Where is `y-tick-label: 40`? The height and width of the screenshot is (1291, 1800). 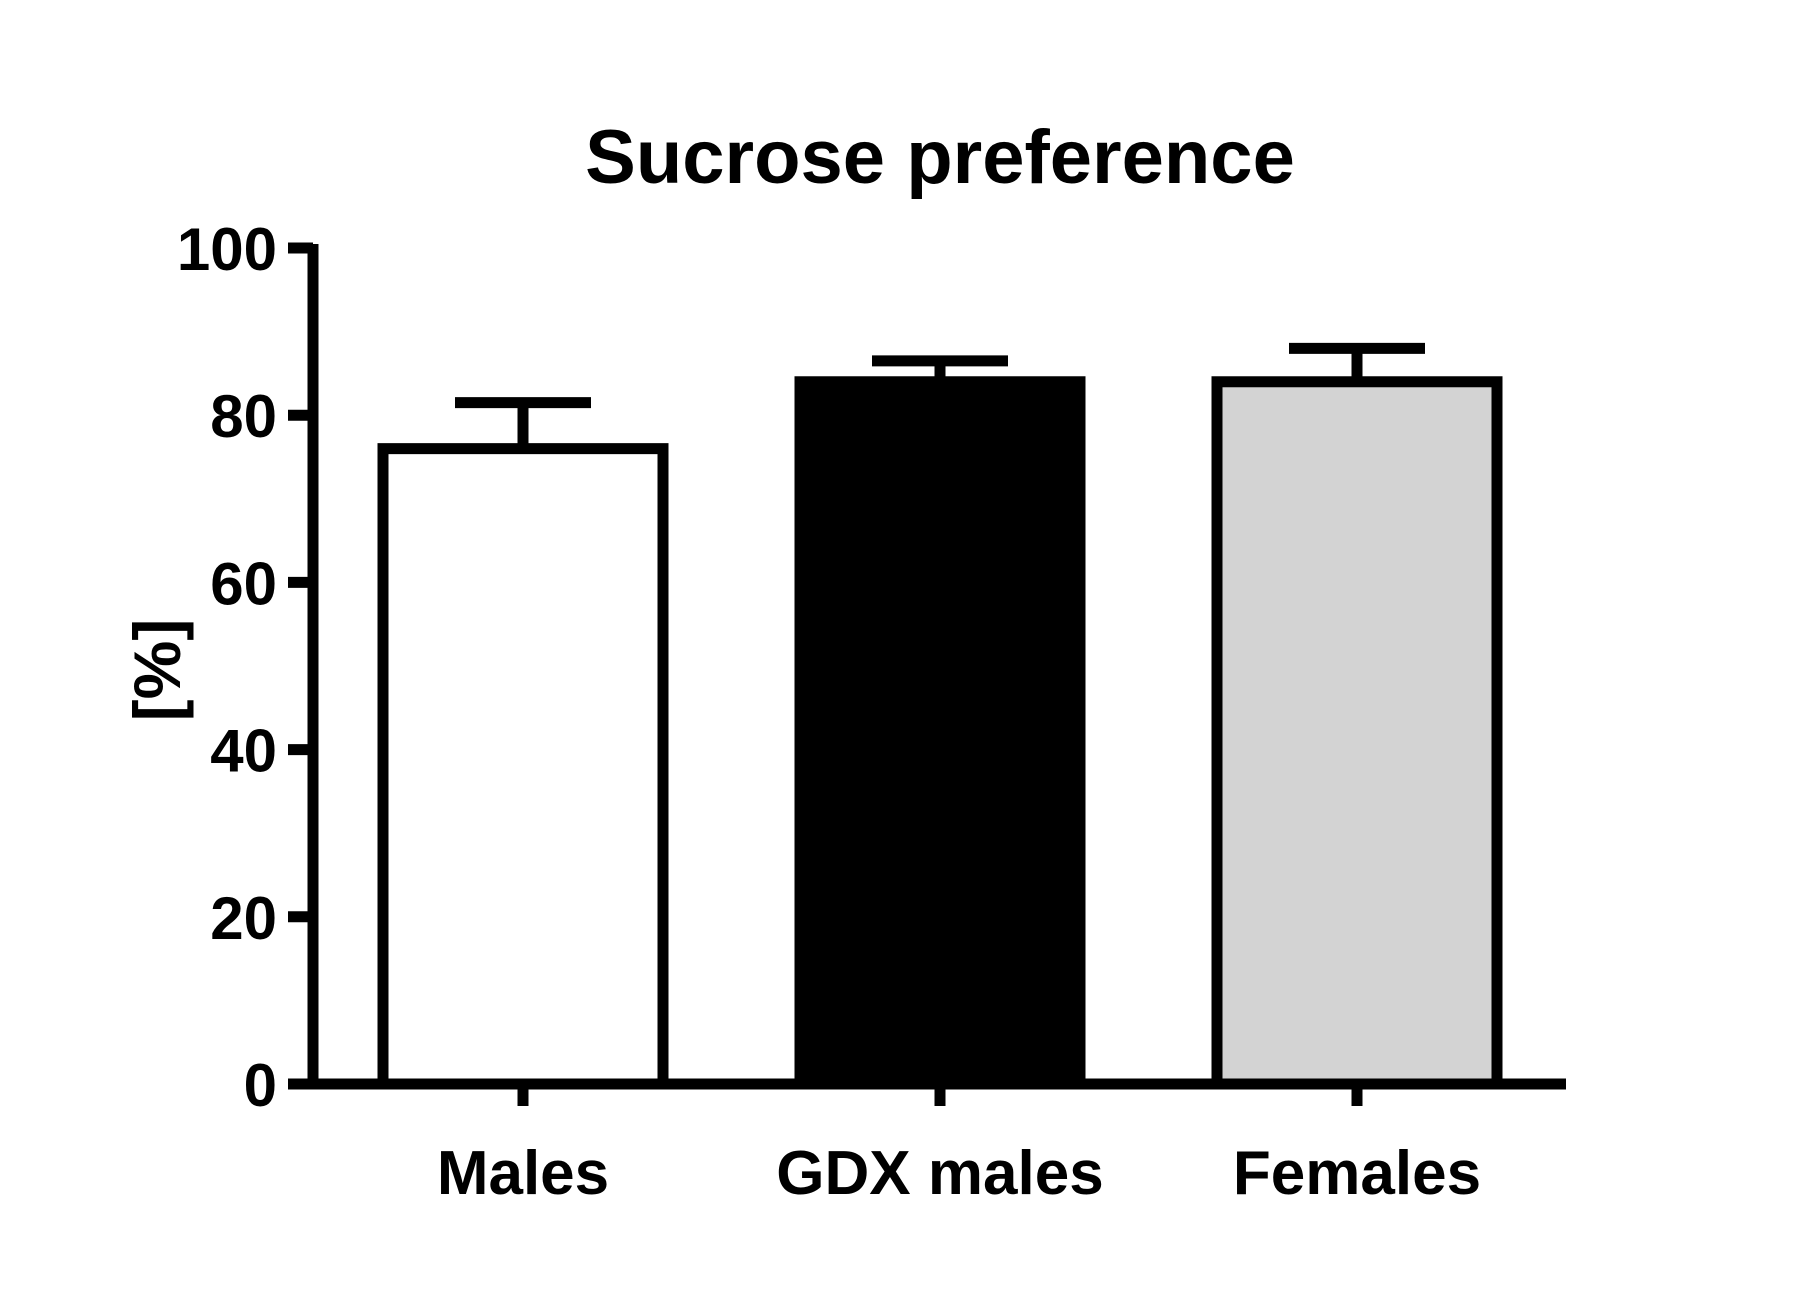
y-tick-label: 40 is located at coordinates (243, 751).